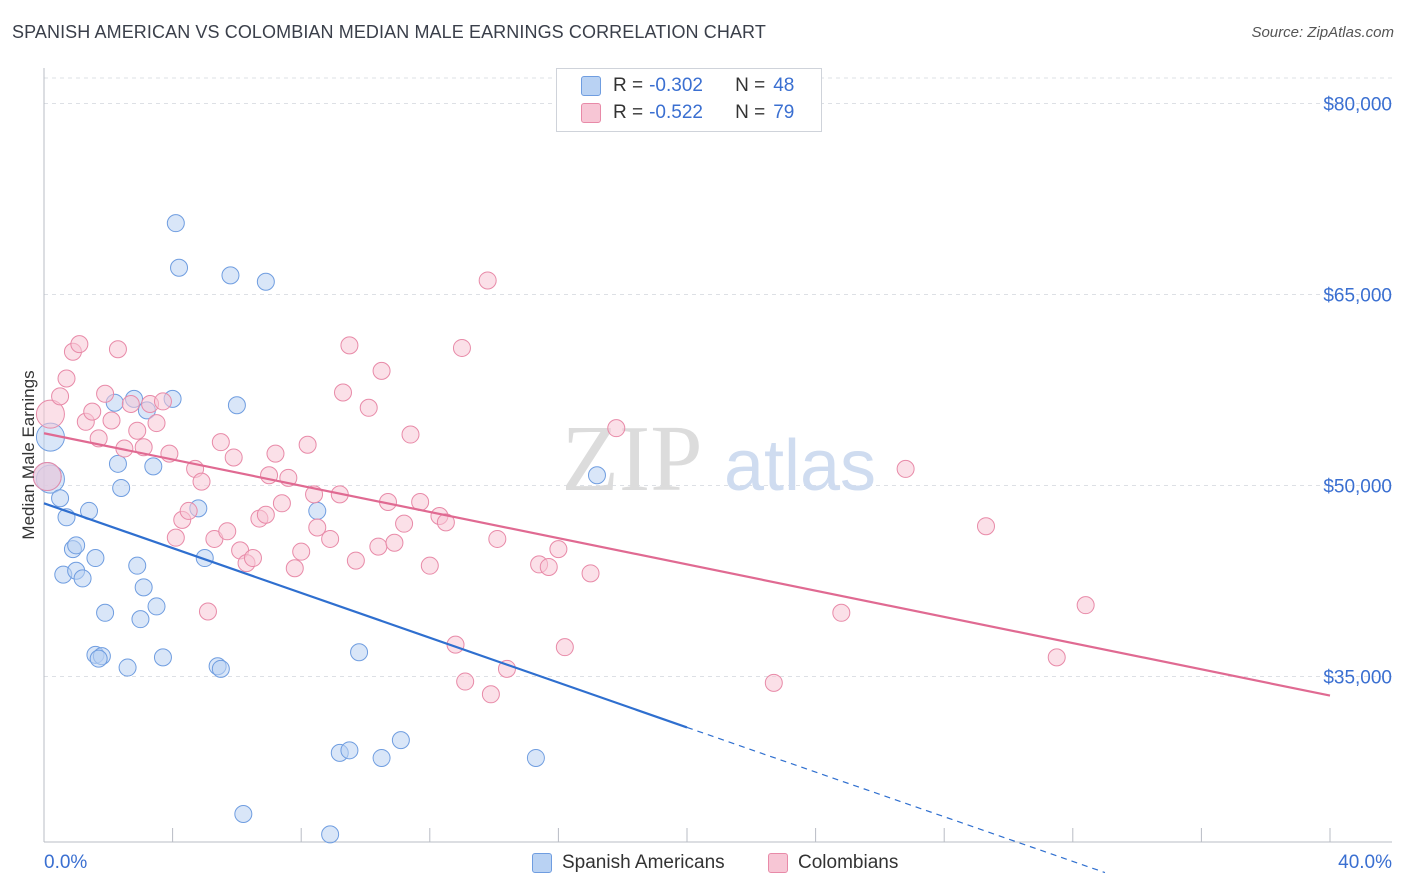 This screenshot has height=892, width=1406. I want to click on legend-row-colombians: R = -0.522 N = 79, so click(687, 113).